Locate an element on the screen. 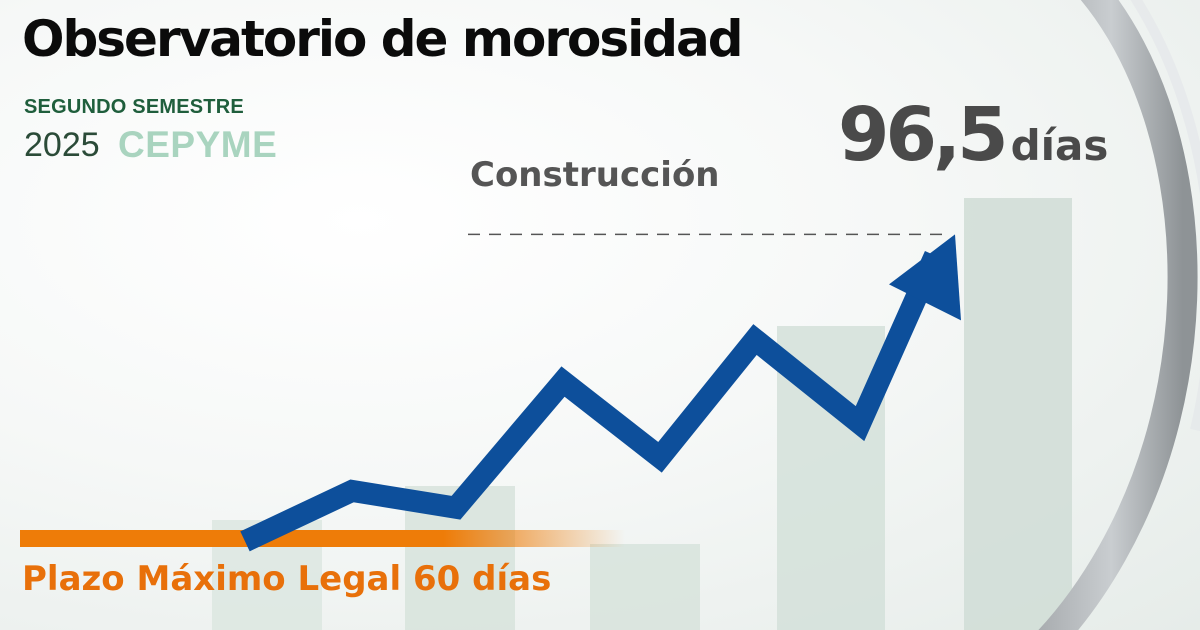 This screenshot has width=1200, height=630. metric-unit: días is located at coordinates (1059, 145).